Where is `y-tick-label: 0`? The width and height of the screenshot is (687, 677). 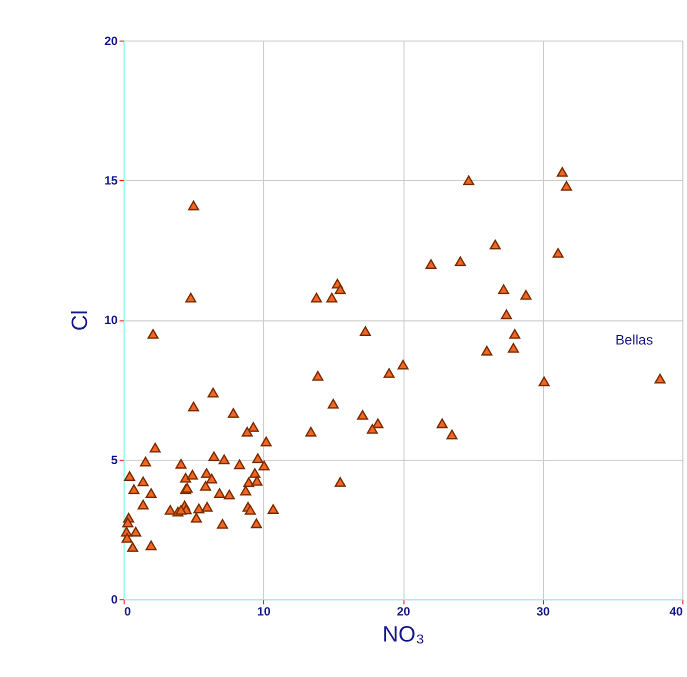 y-tick-label: 0 is located at coordinates (114, 599).